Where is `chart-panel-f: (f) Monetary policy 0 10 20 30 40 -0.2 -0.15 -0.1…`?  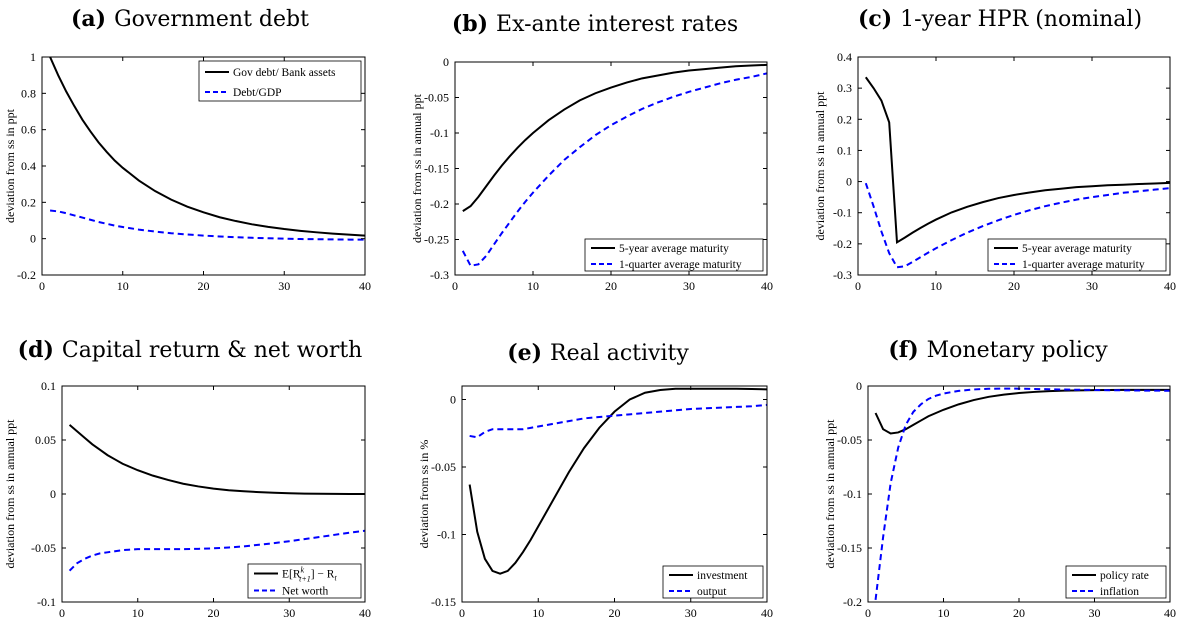
chart-panel-f: (f) Monetary policy 0 10 20 30 40 -0.2 -0.15 -0.1… is located at coordinates (999, 478).